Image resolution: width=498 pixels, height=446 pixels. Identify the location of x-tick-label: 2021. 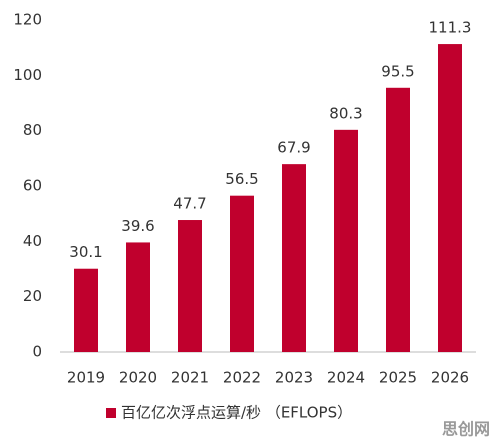
(190, 378).